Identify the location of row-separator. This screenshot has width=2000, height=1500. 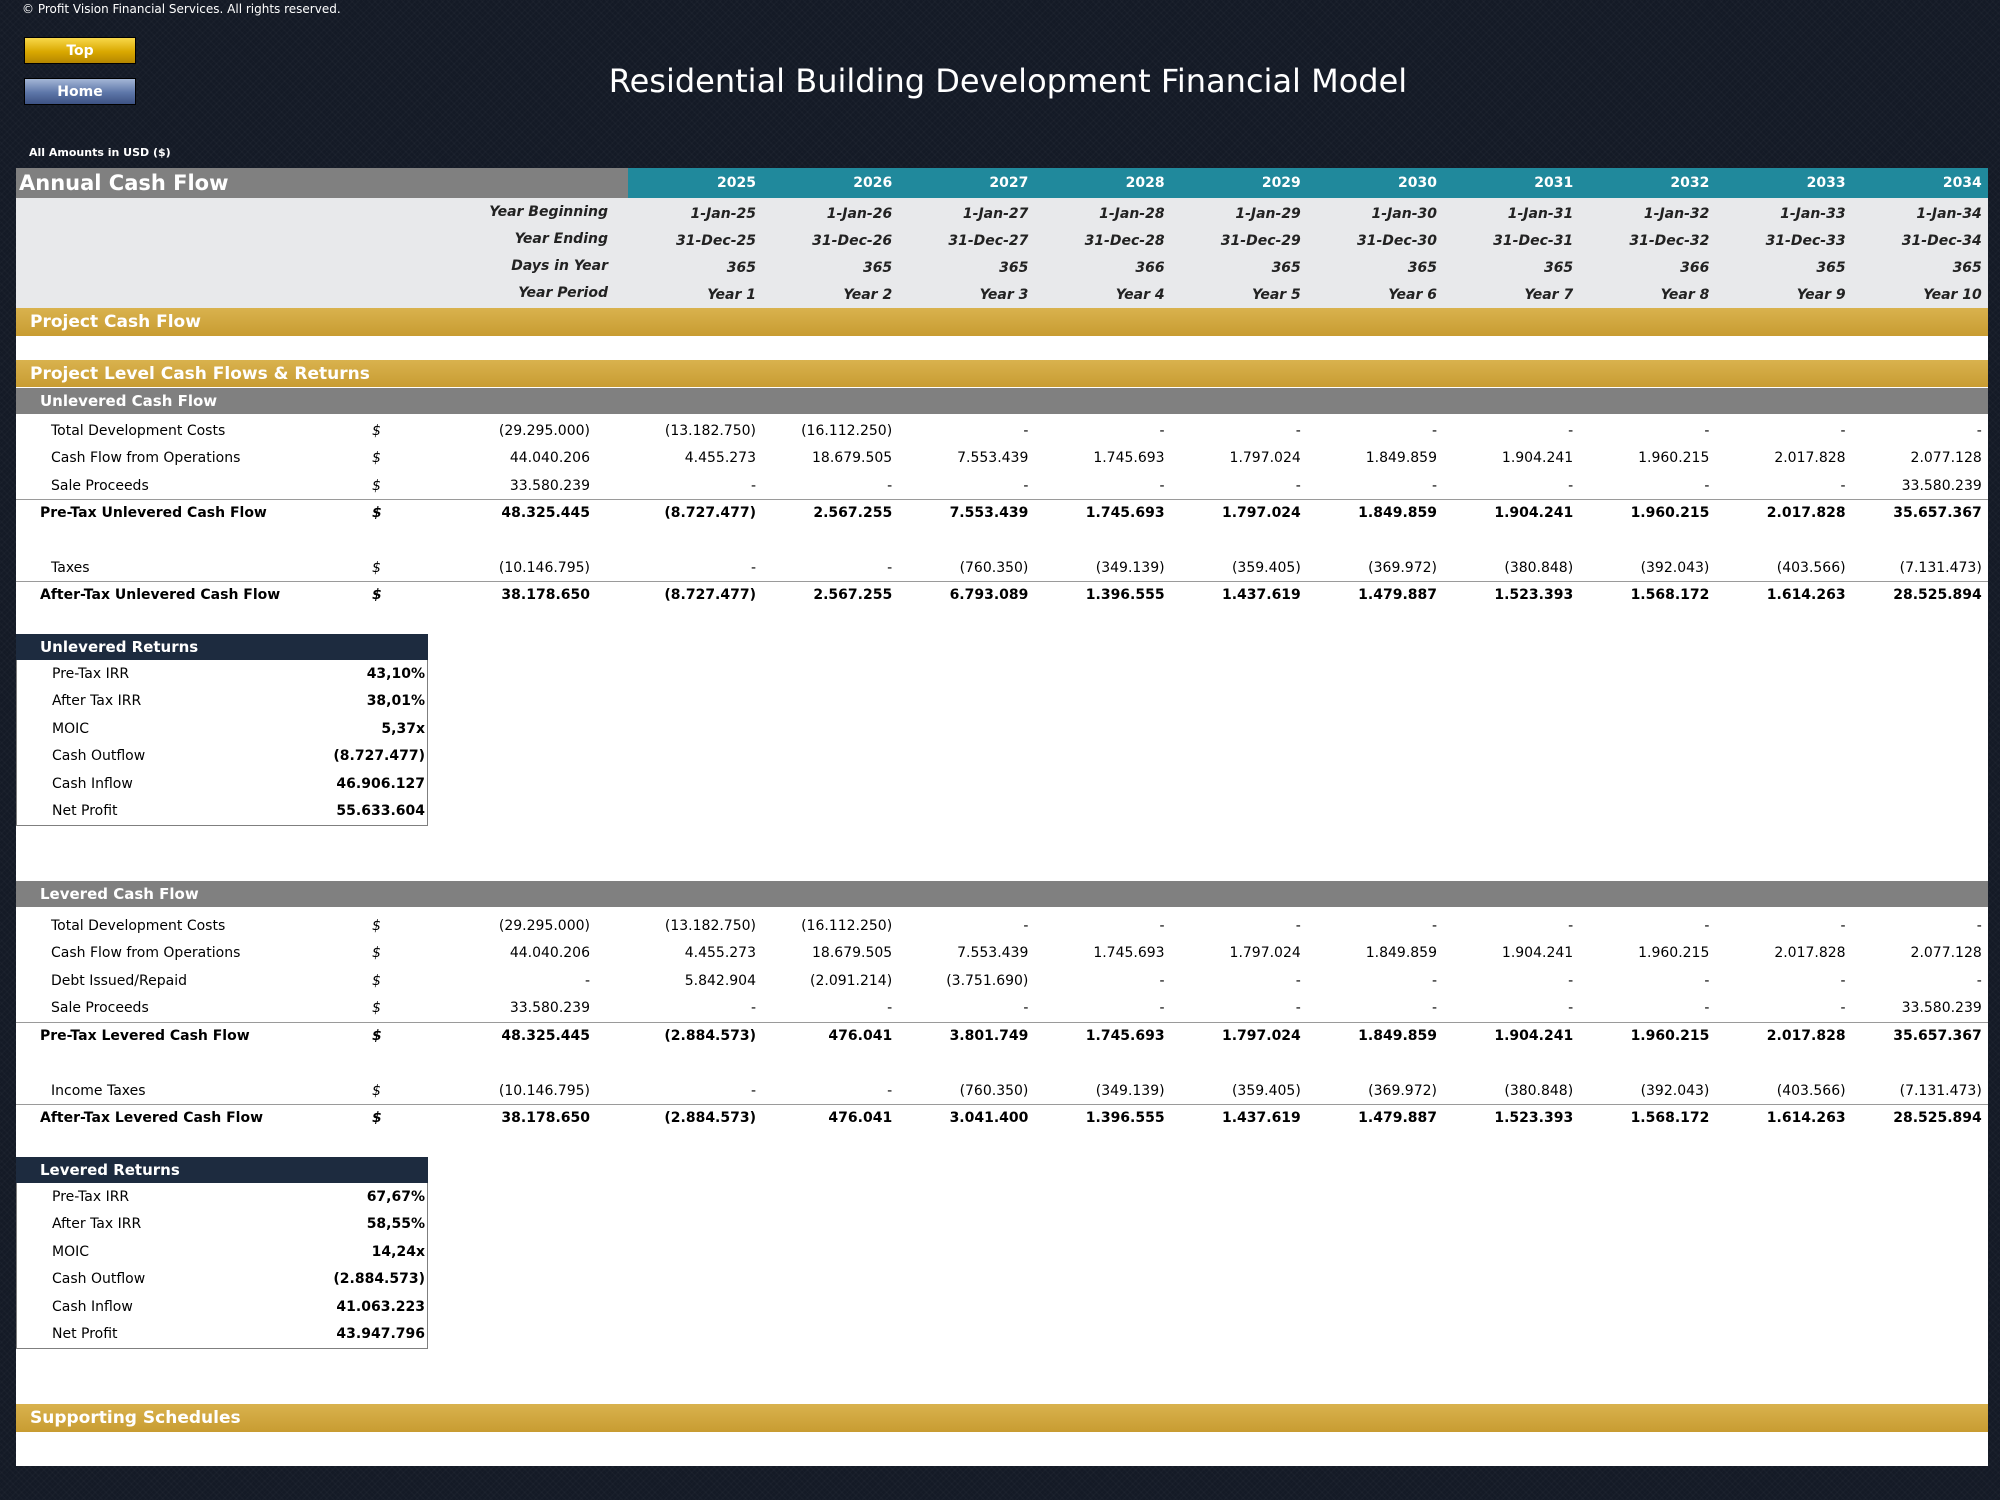
(1002, 1022).